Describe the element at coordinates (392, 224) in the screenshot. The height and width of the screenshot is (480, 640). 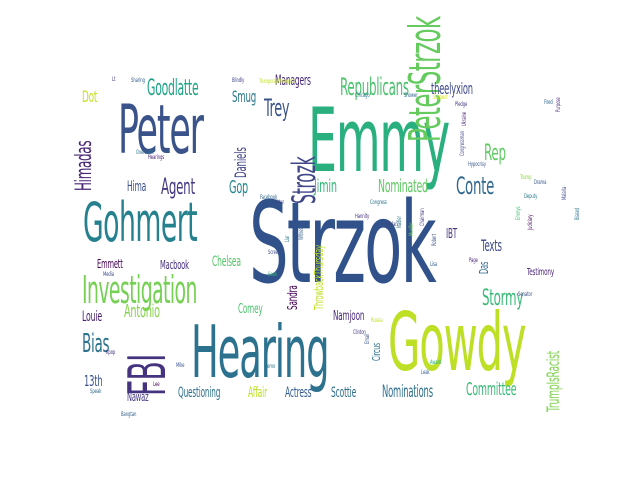
I see `word-jordan: Jordan` at that location.